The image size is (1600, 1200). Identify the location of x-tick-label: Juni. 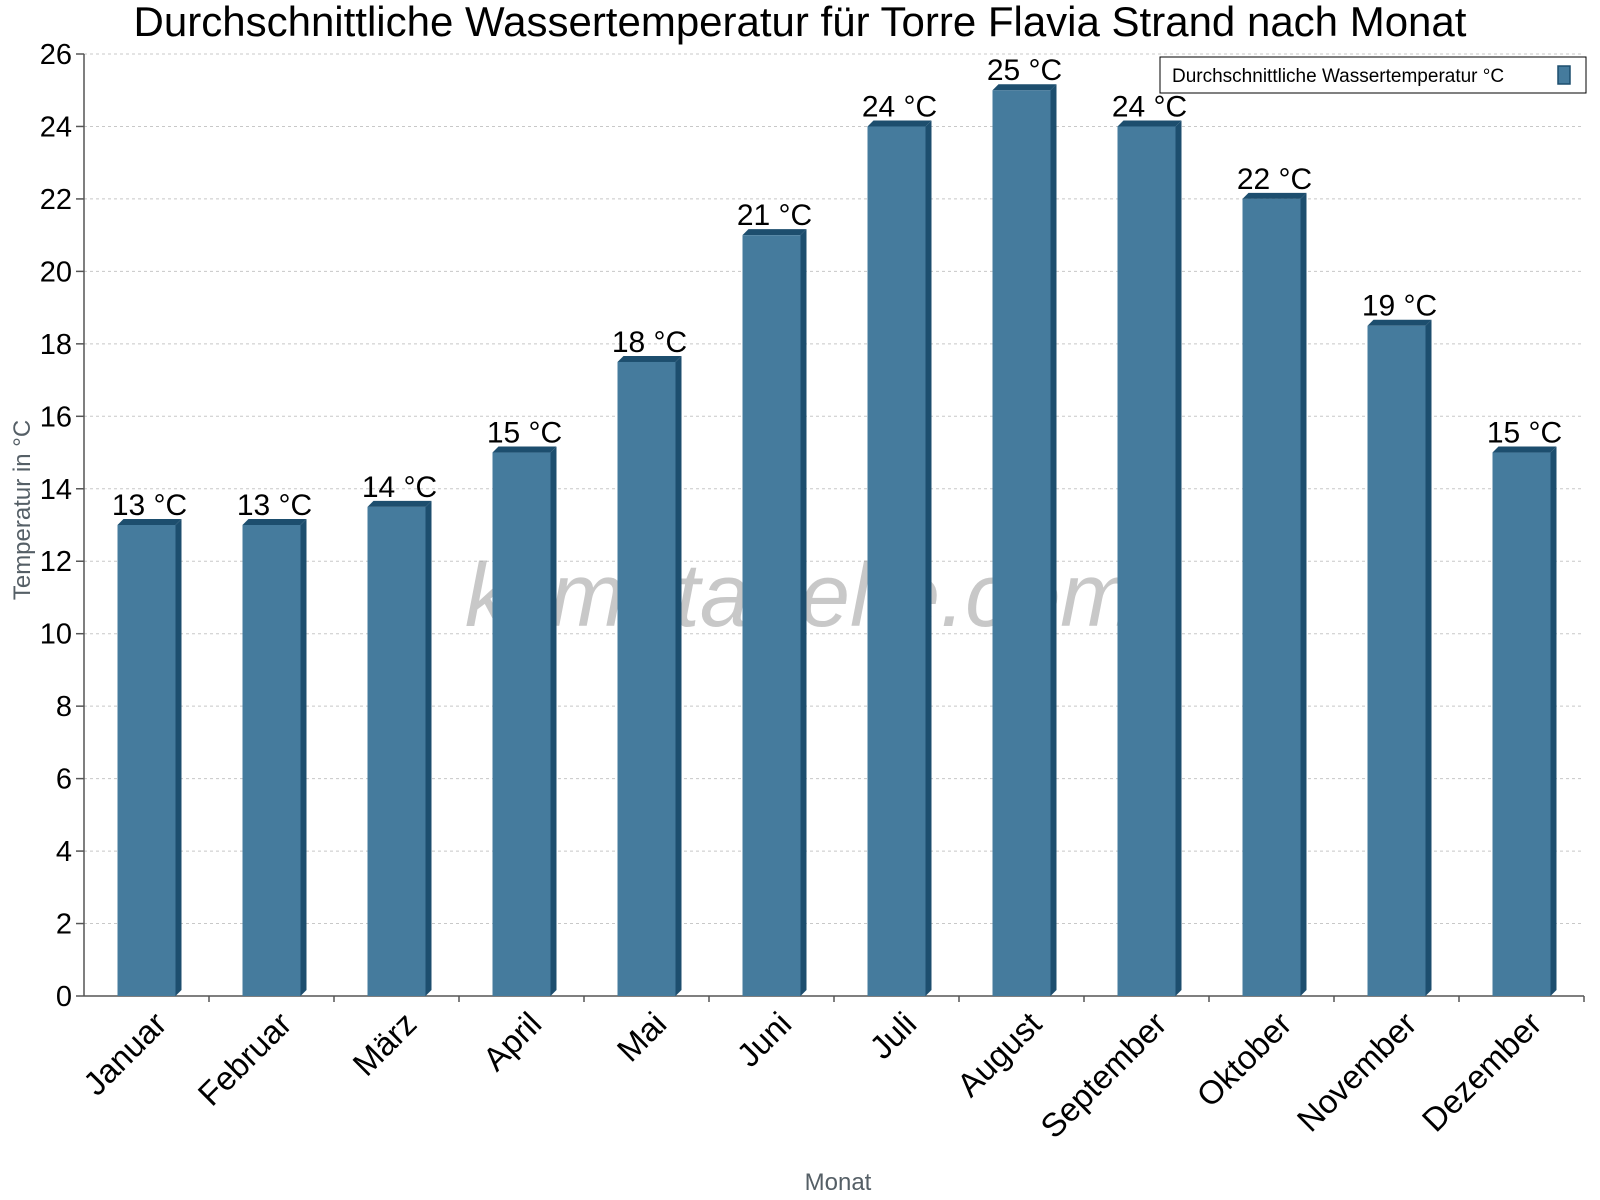
(763, 1039).